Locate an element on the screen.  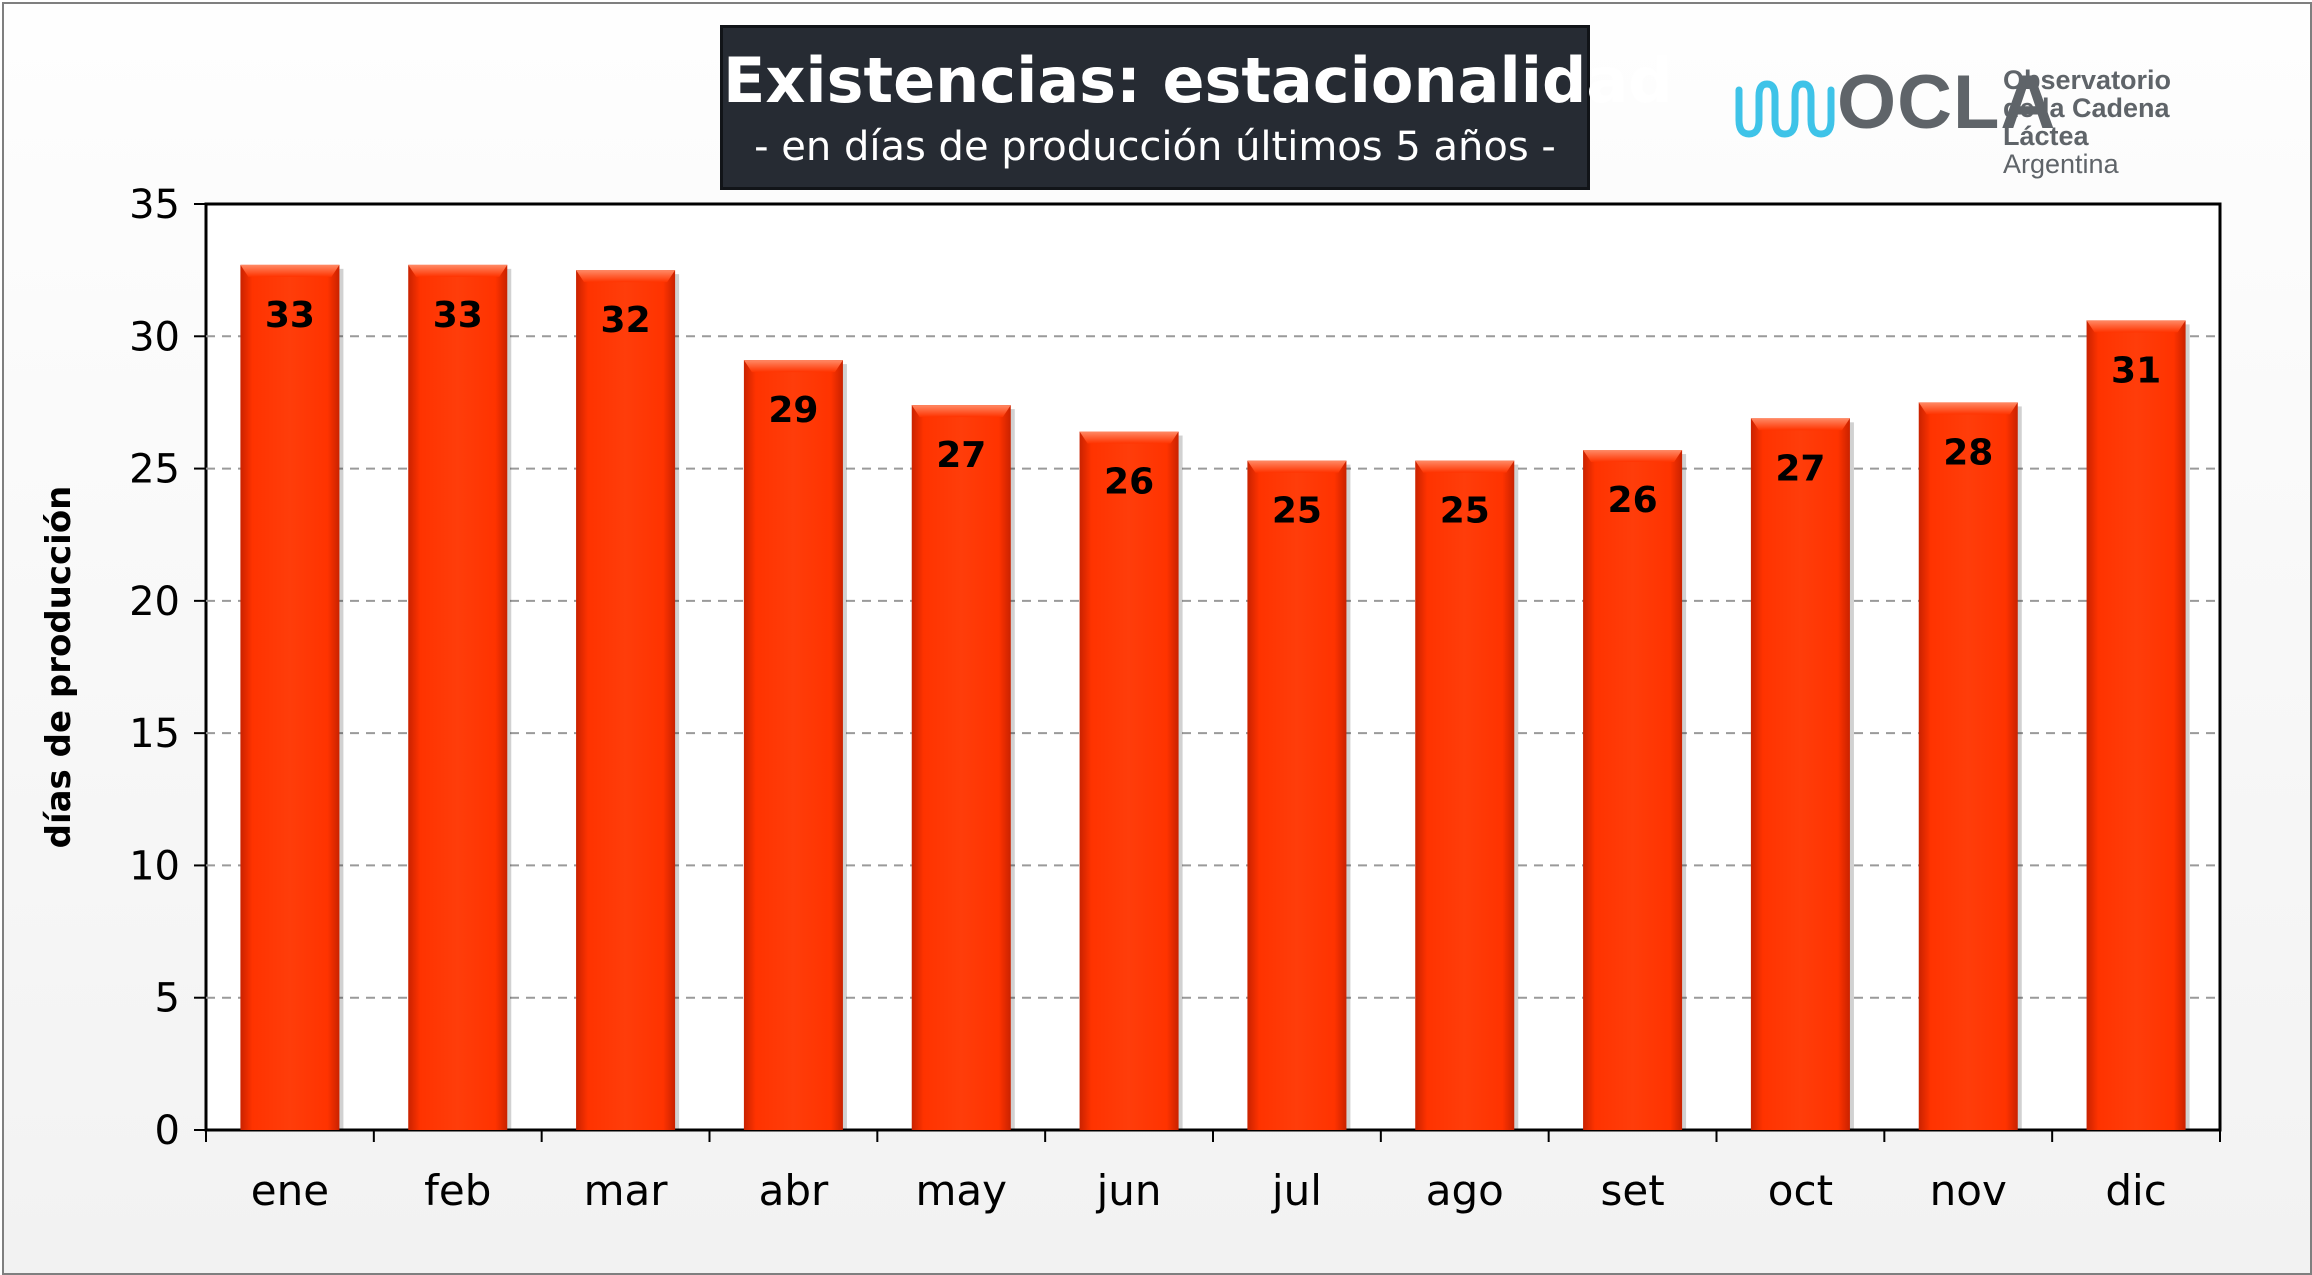
y-axis-label: días de producción is located at coordinates (59, 667).